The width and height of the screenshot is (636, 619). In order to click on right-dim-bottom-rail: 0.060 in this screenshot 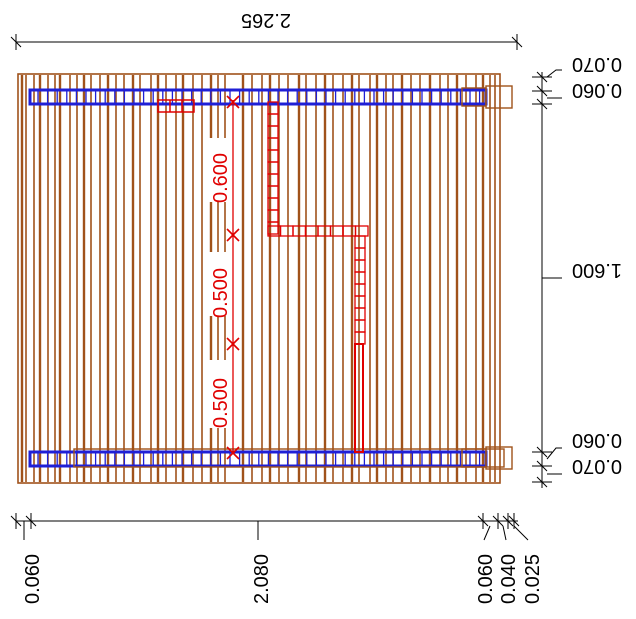, I will do `click(597, 440)`.